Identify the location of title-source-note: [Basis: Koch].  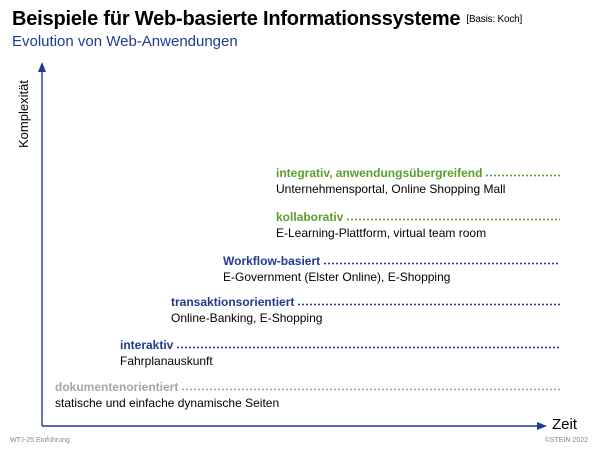
(494, 19).